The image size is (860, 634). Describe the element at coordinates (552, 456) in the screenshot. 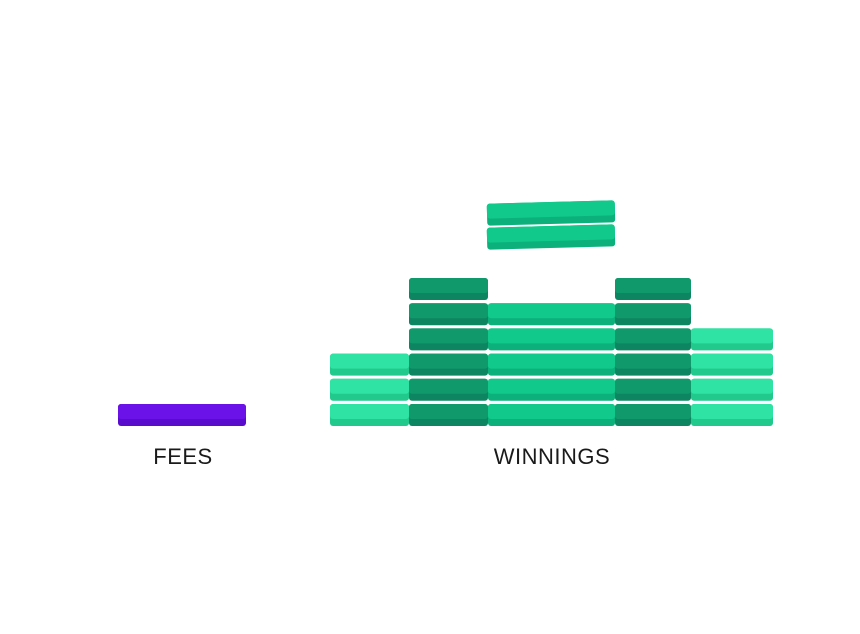

I see `winnings-label: WINNINGS` at that location.